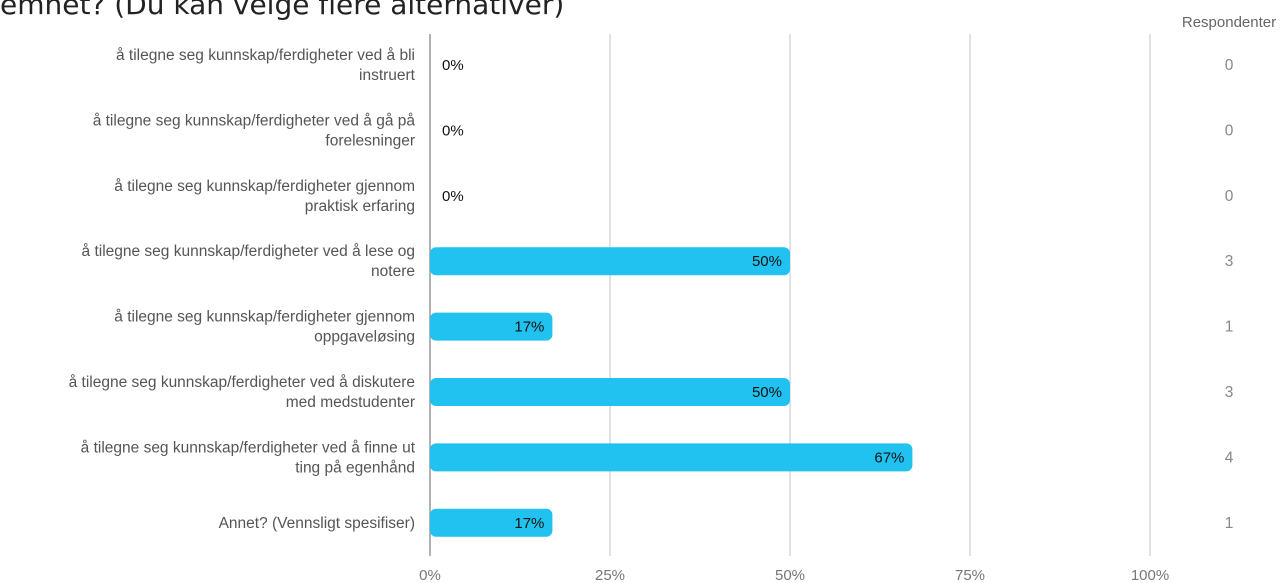  I want to click on x-tick-label: 25%, so click(610, 575).